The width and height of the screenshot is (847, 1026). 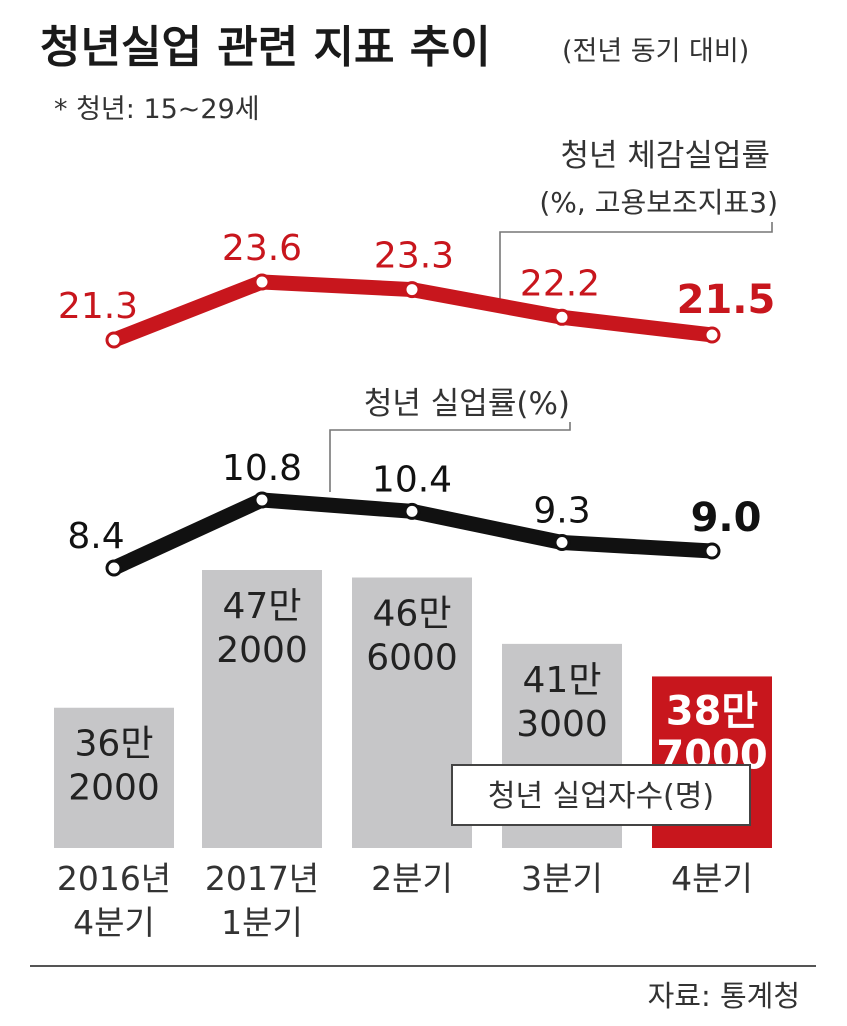 I want to click on unemployment-rate-value-label: 10.8, so click(x=262, y=468).